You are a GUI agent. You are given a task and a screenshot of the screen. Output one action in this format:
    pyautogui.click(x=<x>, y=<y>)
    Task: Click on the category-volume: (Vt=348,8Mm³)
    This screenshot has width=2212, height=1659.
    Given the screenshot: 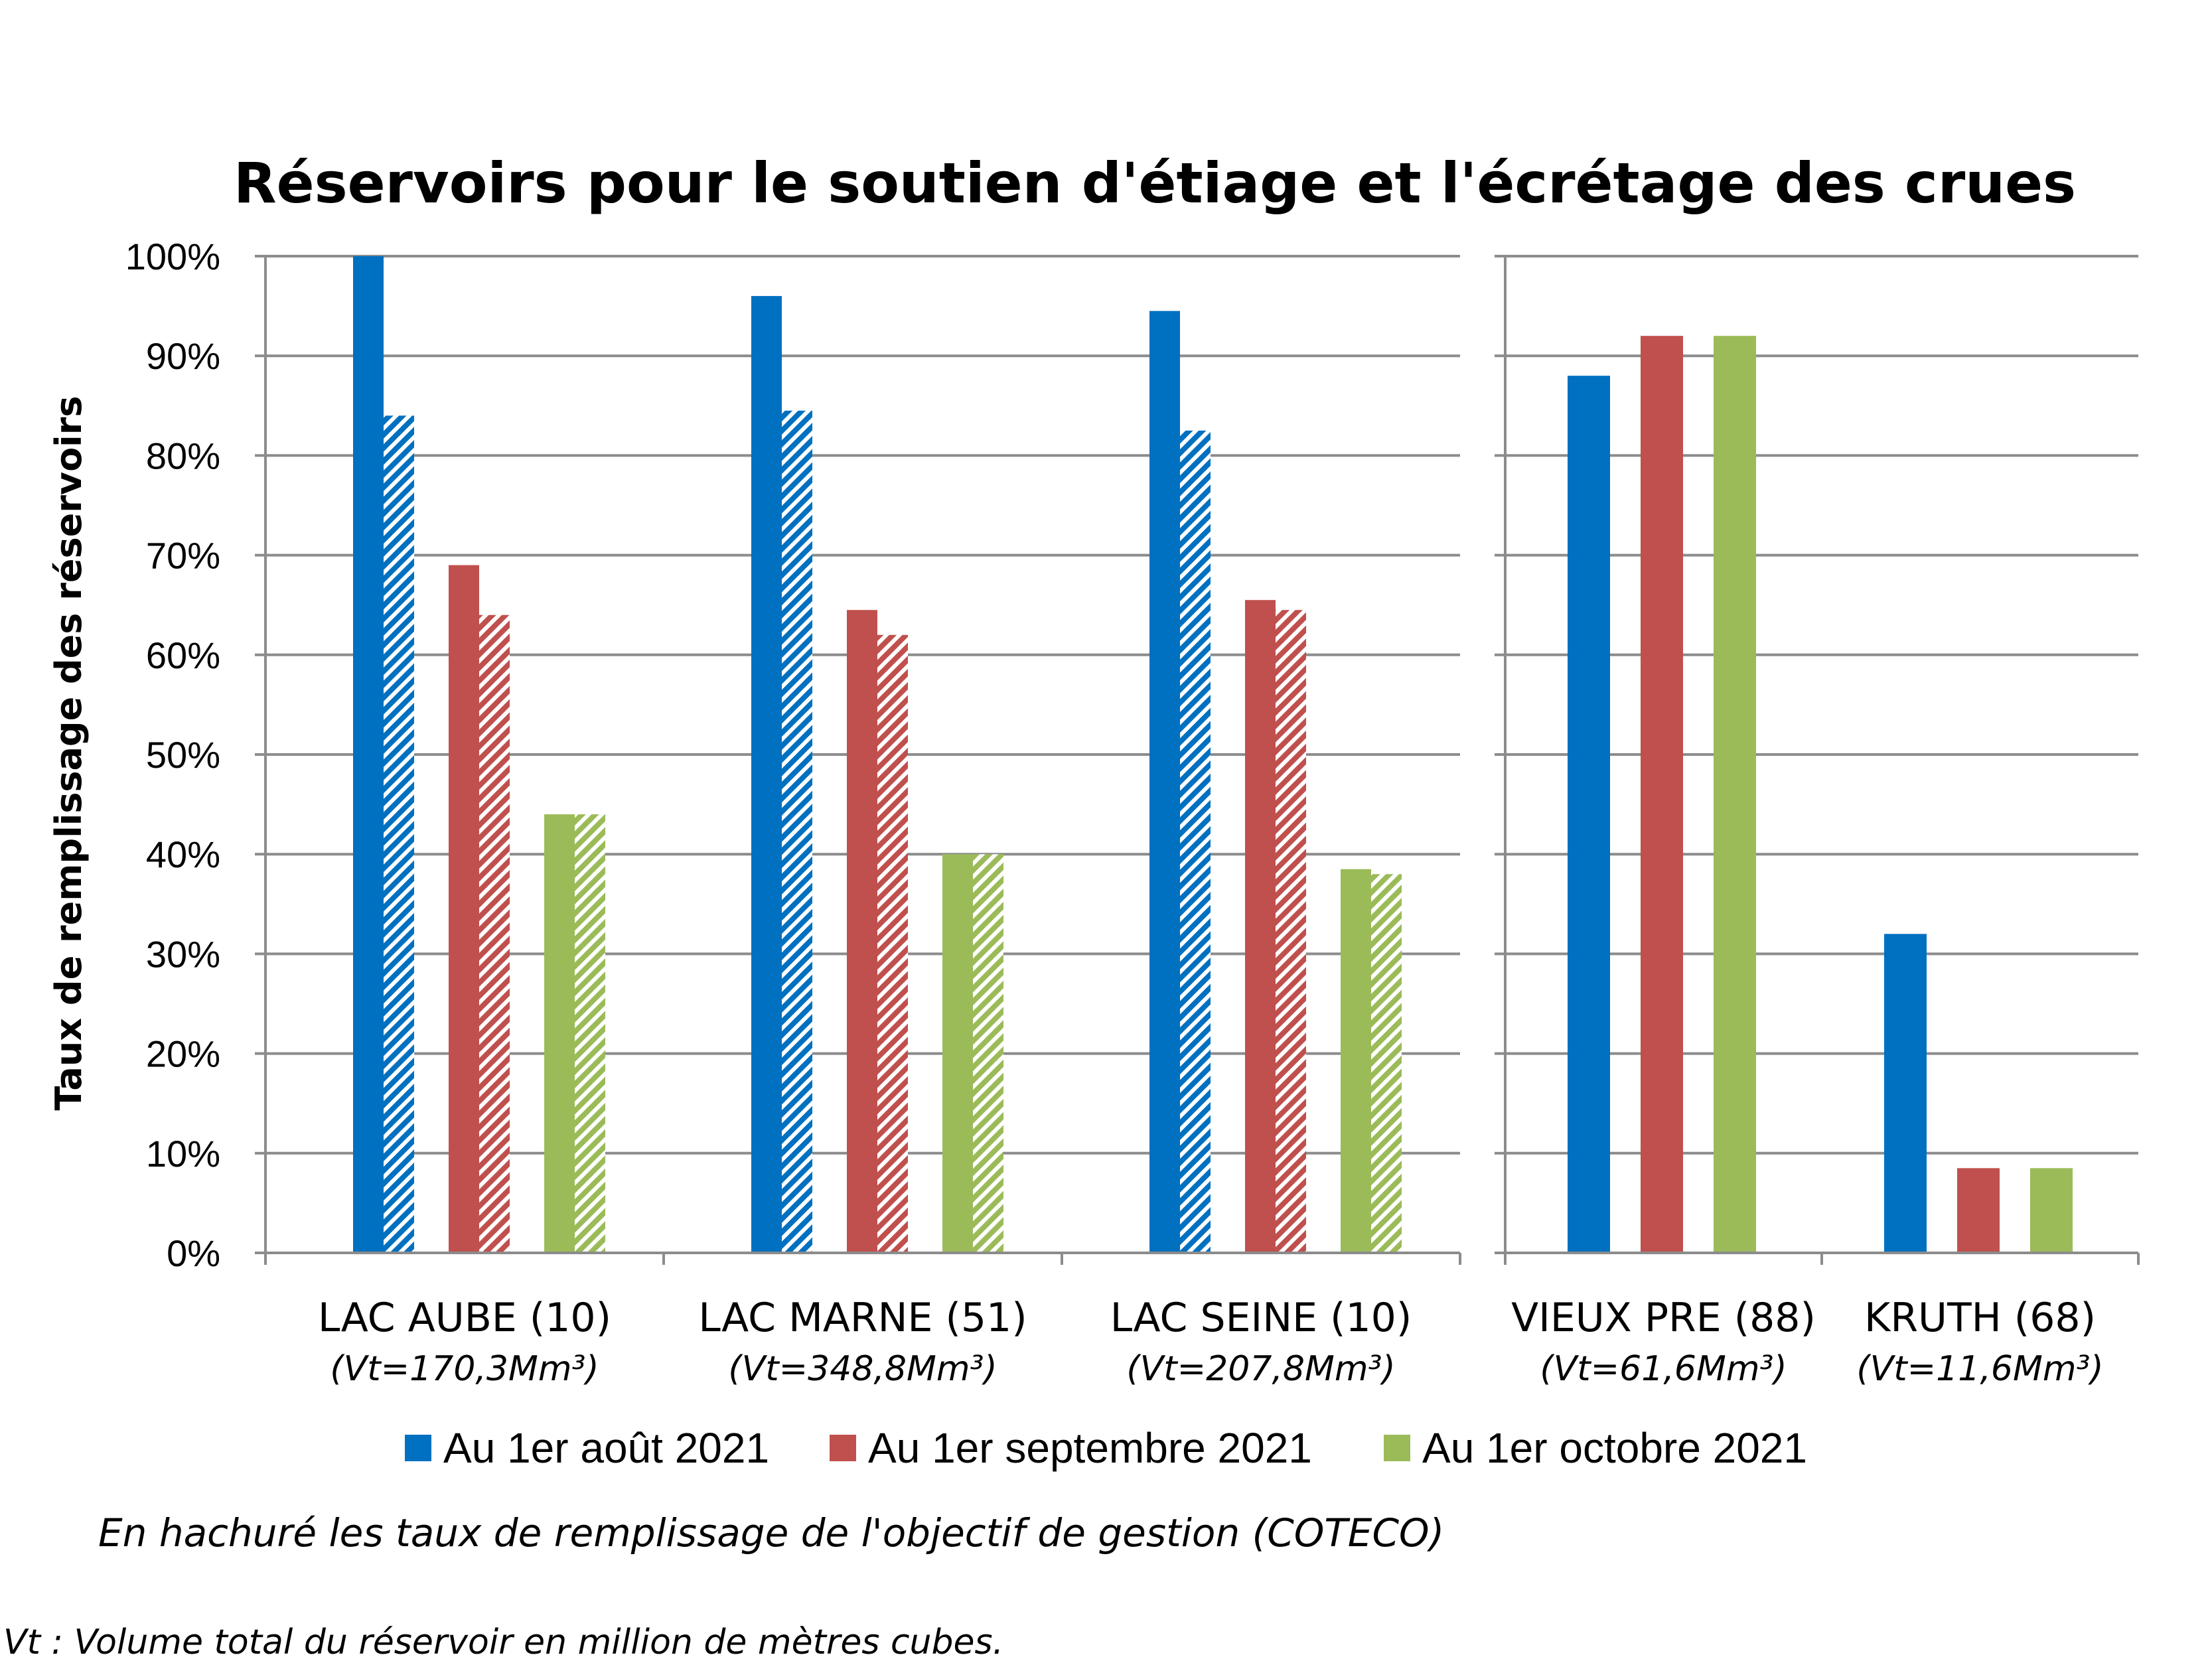 What is the action you would take?
    pyautogui.click(x=862, y=1369)
    